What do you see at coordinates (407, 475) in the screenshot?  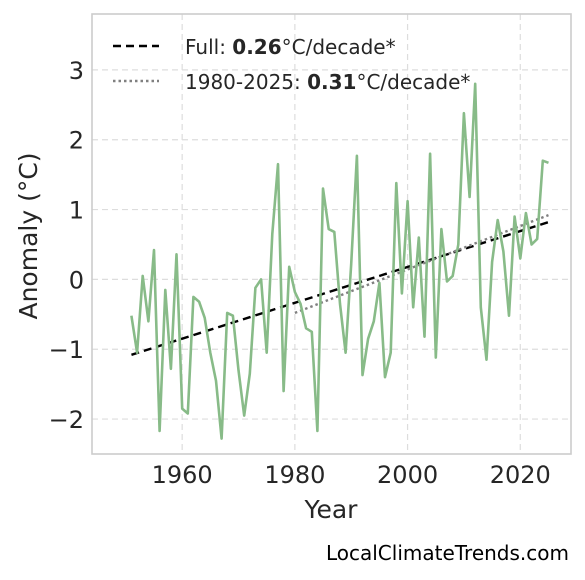 I see `x-tick-label: 2000` at bounding box center [407, 475].